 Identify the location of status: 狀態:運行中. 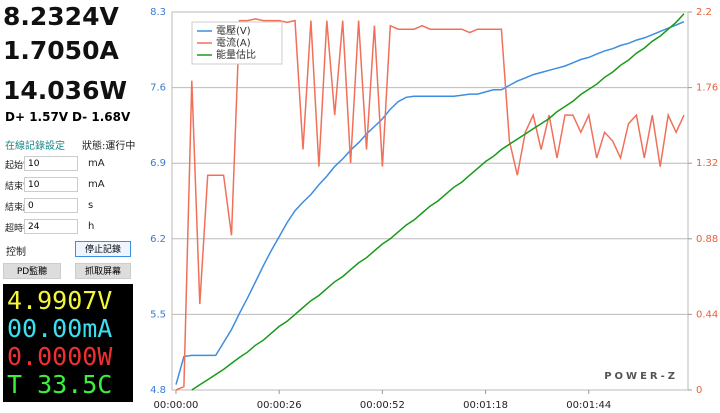
(109, 146).